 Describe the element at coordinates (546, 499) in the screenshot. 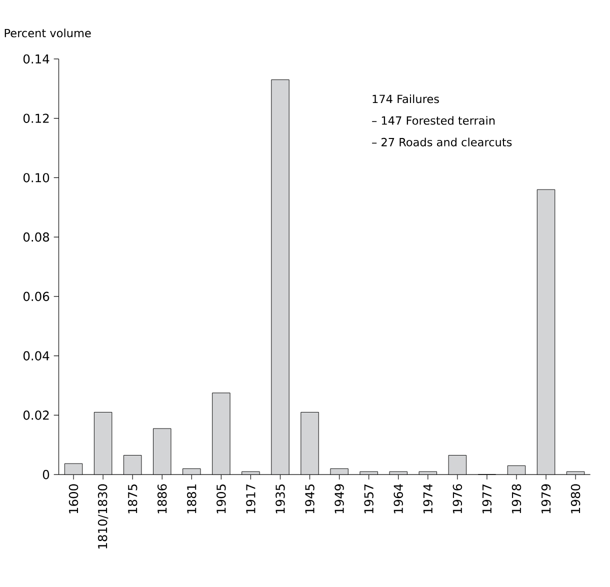

I see `x-tick-label: 1979` at that location.